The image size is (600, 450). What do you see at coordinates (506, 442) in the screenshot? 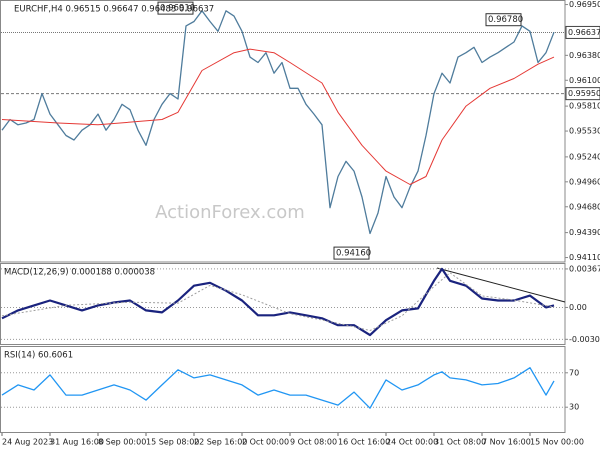
I see `x-tick-label: 7 Nov 16:00` at bounding box center [506, 442].